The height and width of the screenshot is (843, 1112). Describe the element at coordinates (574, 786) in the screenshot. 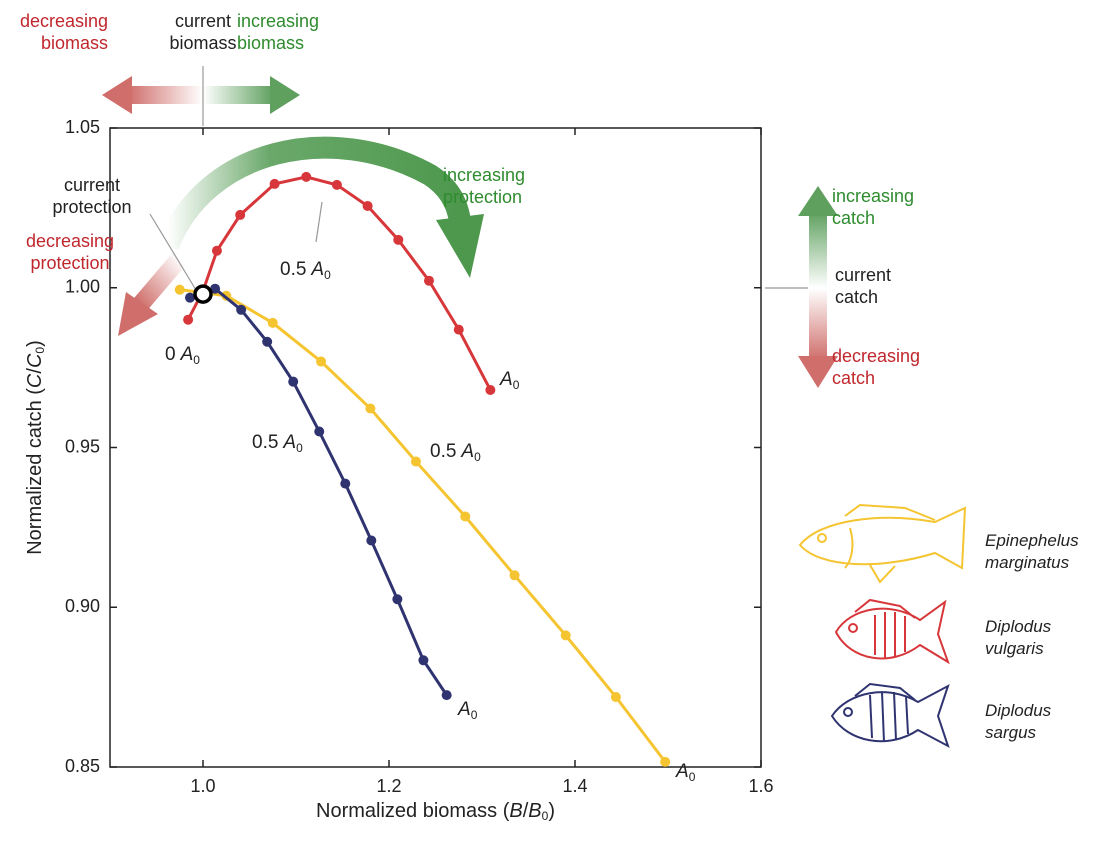

I see `x-tick-label: 1.4` at that location.